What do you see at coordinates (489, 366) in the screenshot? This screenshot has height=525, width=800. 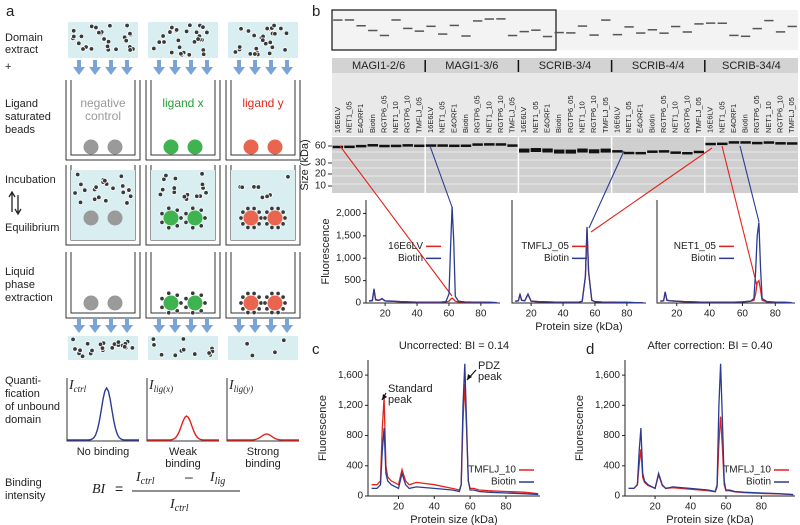 I see `annotation: PDZ` at bounding box center [489, 366].